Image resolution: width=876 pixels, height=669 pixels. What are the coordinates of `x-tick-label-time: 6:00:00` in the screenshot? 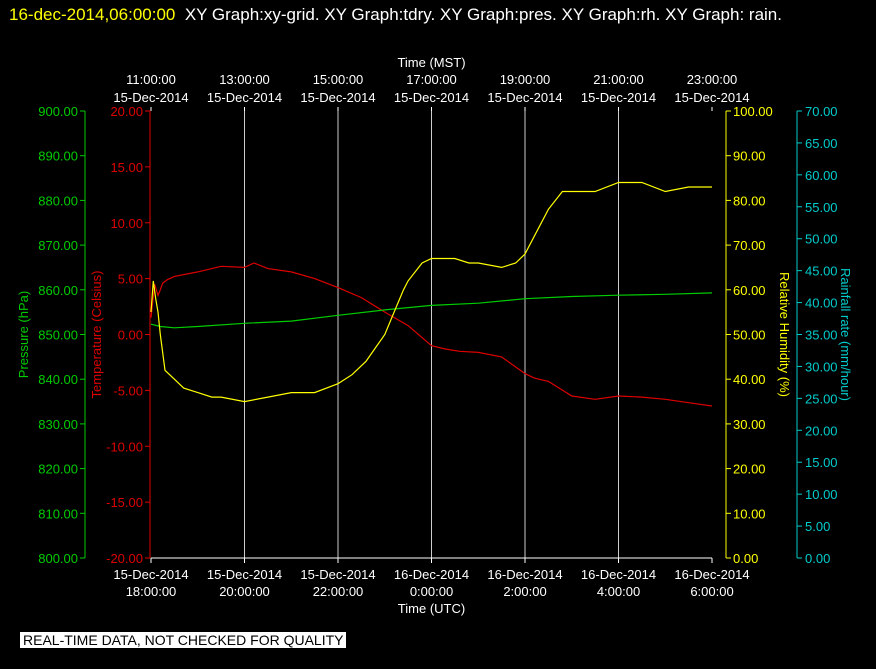 It's located at (711, 591).